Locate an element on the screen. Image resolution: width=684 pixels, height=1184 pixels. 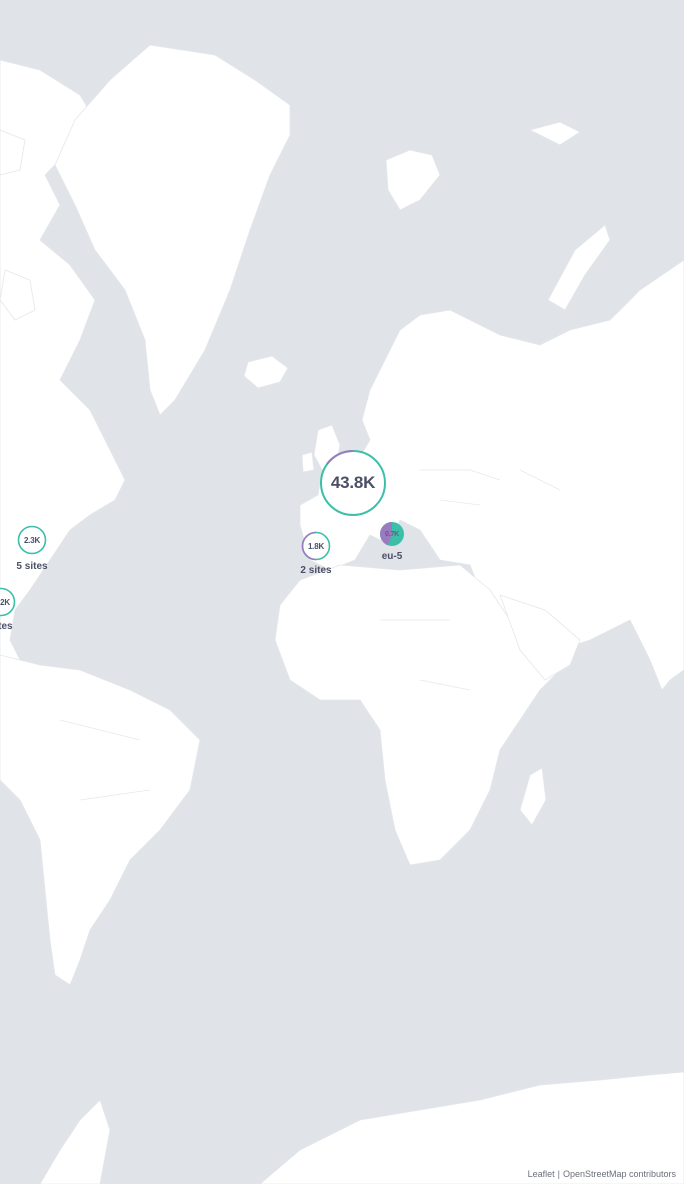
cluster-value: 43.8K is located at coordinates (353, 482).